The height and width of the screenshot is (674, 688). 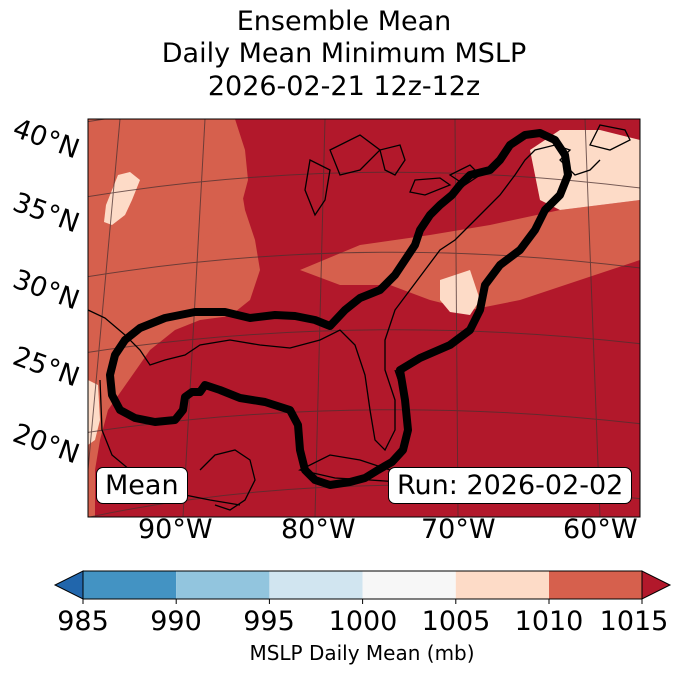 I want to click on lon-label-90w: 90°W, so click(x=175, y=529).